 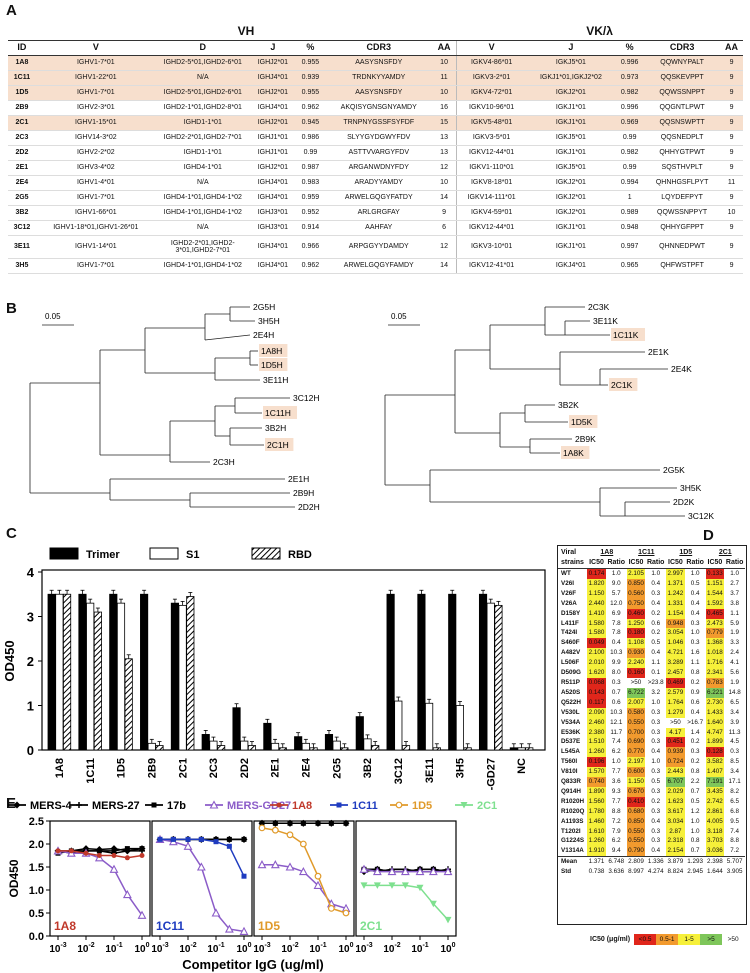 I want to click on table-cell: 2.154, so click(x=675, y=851).